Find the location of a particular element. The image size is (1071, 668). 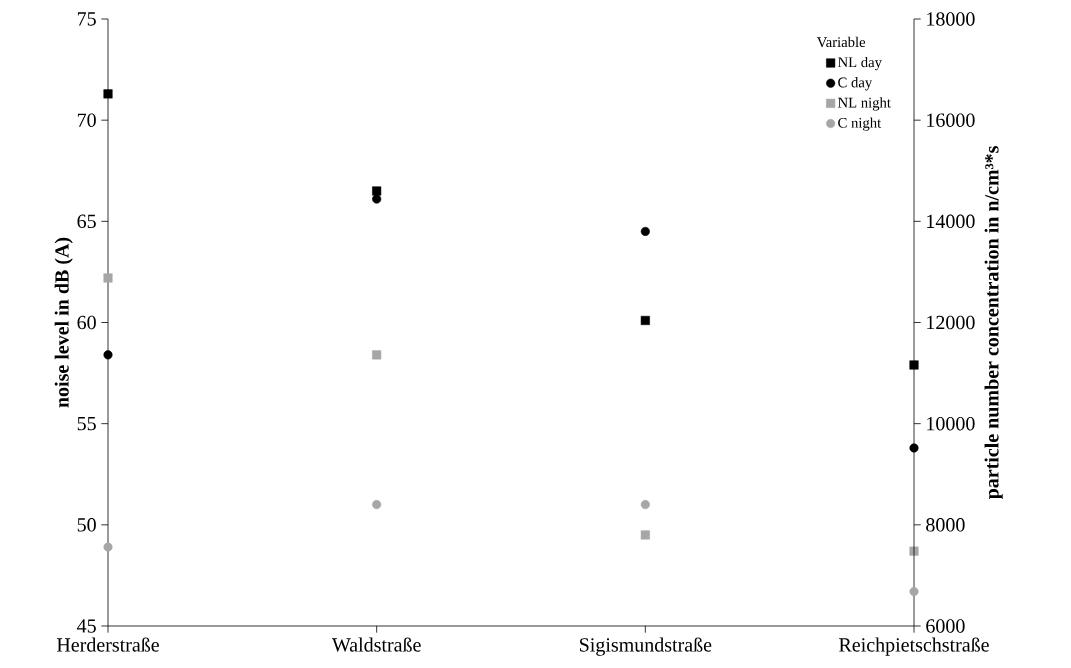

y-tick-label: 50 is located at coordinates (86, 525).